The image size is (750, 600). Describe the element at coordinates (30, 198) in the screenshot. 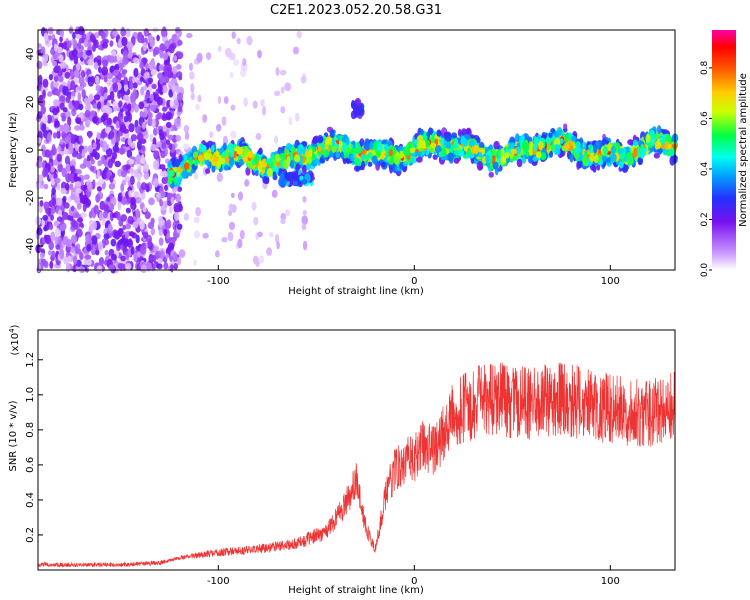

I see `heatmap-y-tick-label: -20` at that location.